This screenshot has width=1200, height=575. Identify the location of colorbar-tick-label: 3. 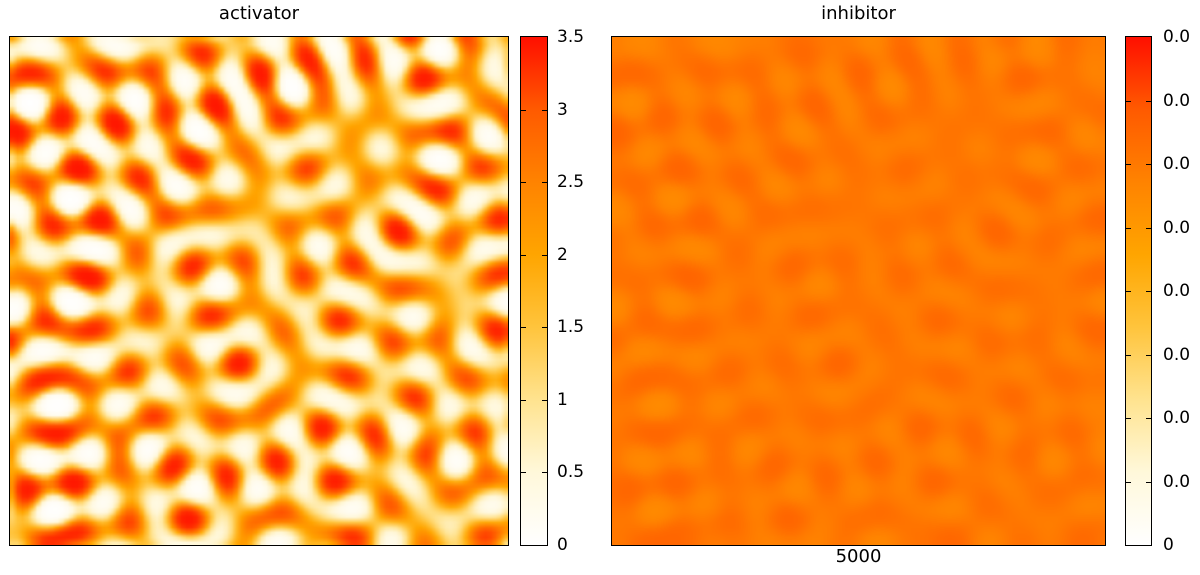
(562, 109).